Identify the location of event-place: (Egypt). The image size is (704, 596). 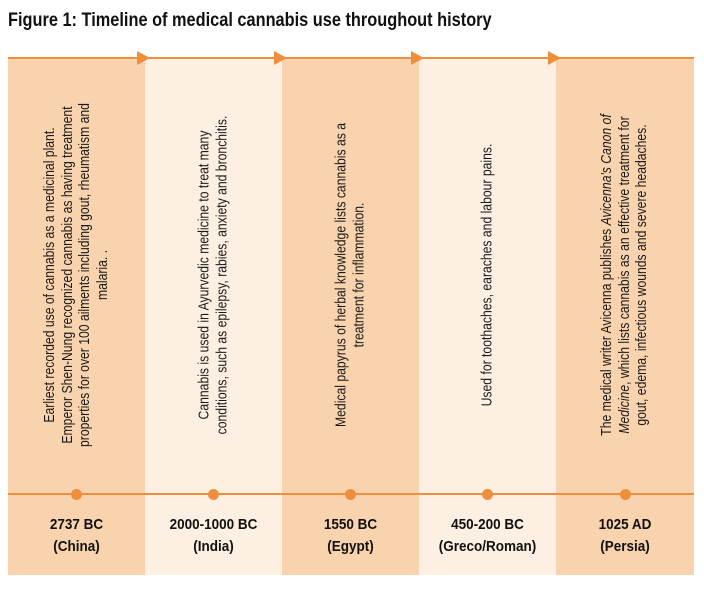
(350, 546).